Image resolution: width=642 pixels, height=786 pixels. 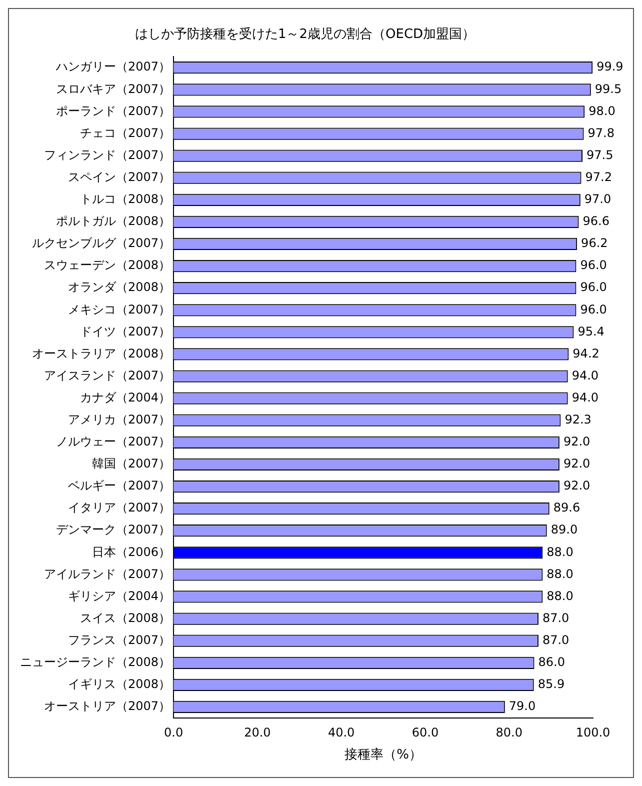 I want to click on y-tick-label: オランダ（2008）, so click(x=119, y=287).